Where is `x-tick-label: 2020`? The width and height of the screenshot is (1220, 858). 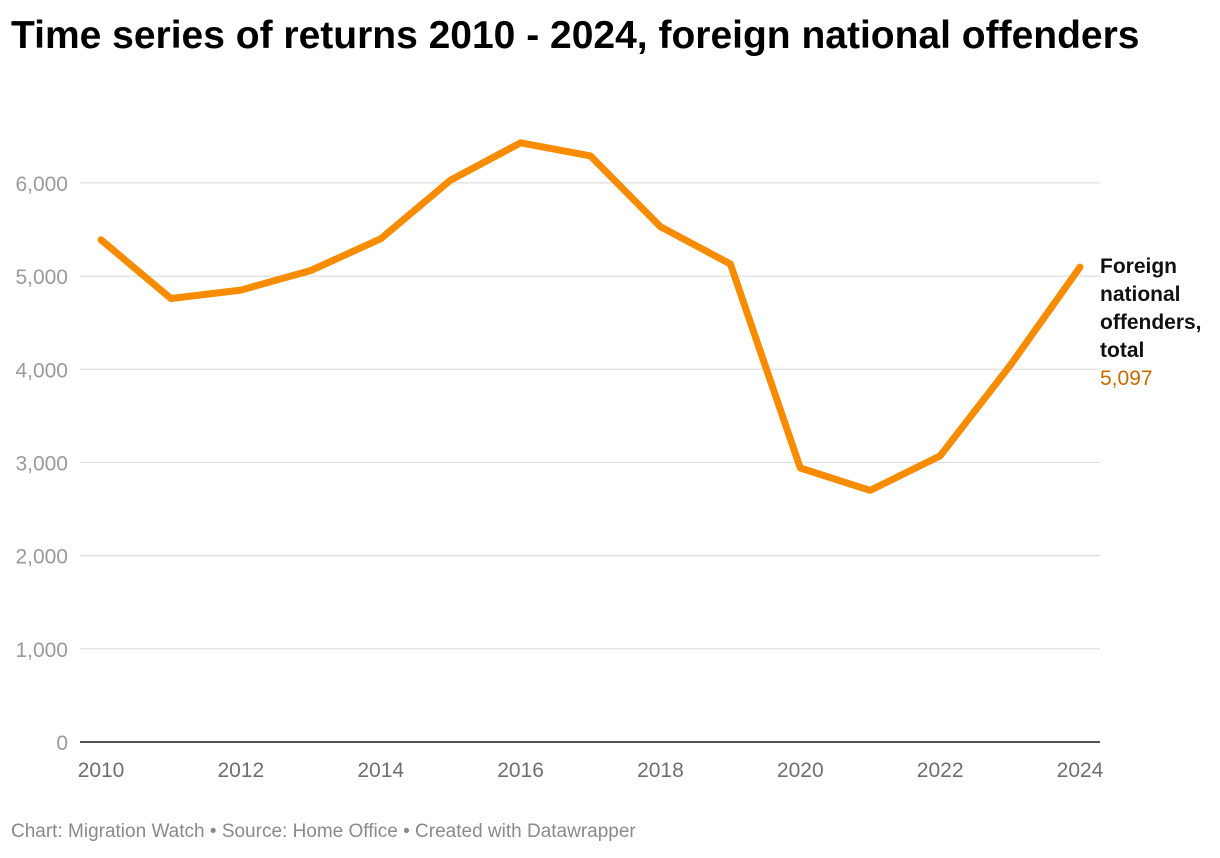 x-tick-label: 2020 is located at coordinates (800, 770).